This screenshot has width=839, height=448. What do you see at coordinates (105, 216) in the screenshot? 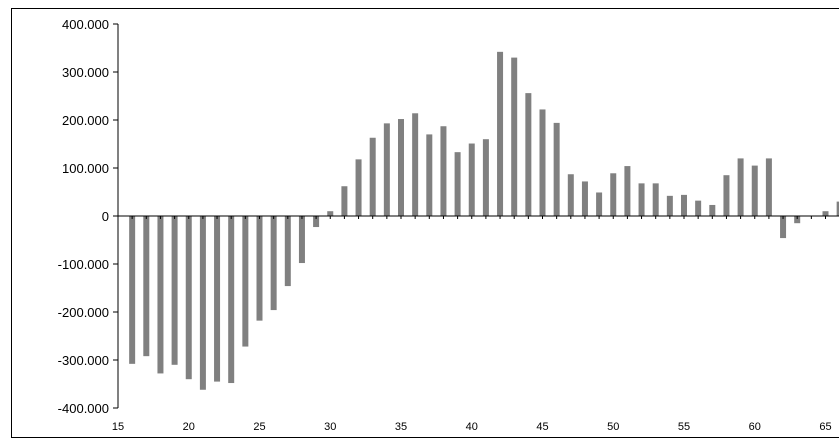
I see `y-tick-label: 0` at bounding box center [105, 216].